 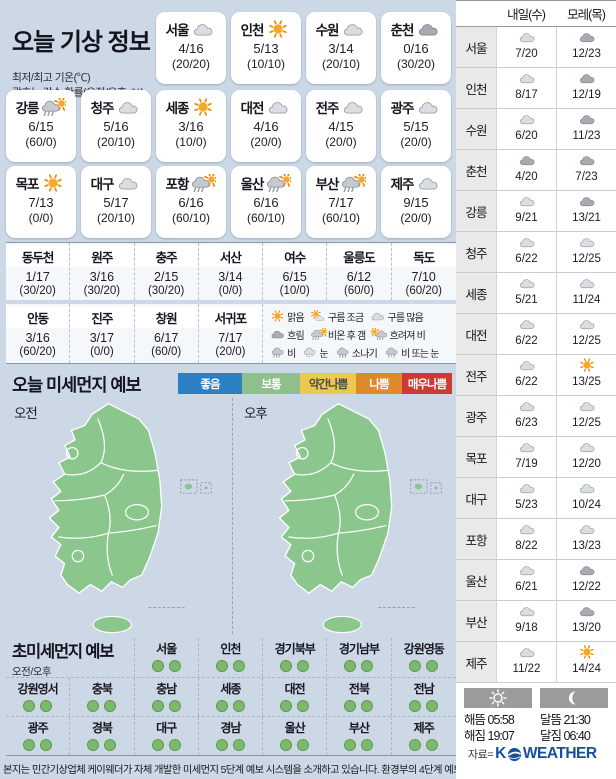 What do you see at coordinates (296, 336) in the screenshot?
I see `legend-label: 흐림` at bounding box center [296, 336].